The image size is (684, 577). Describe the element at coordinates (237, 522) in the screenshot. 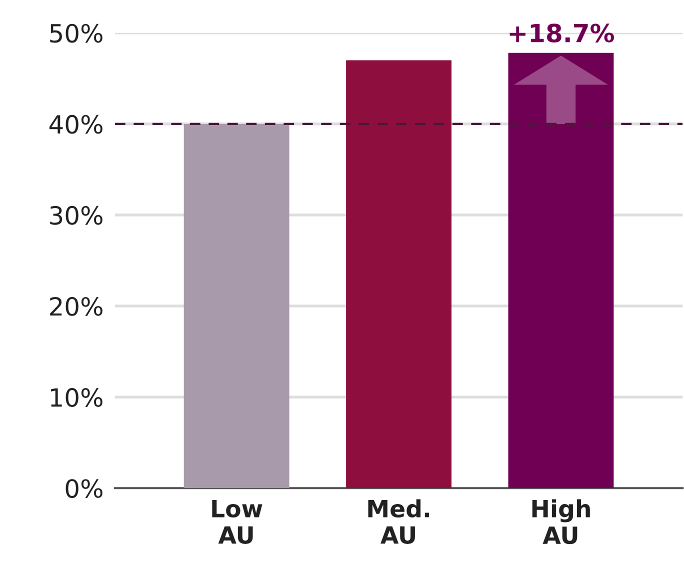

I see `x-tick-label: Low AU` at that location.